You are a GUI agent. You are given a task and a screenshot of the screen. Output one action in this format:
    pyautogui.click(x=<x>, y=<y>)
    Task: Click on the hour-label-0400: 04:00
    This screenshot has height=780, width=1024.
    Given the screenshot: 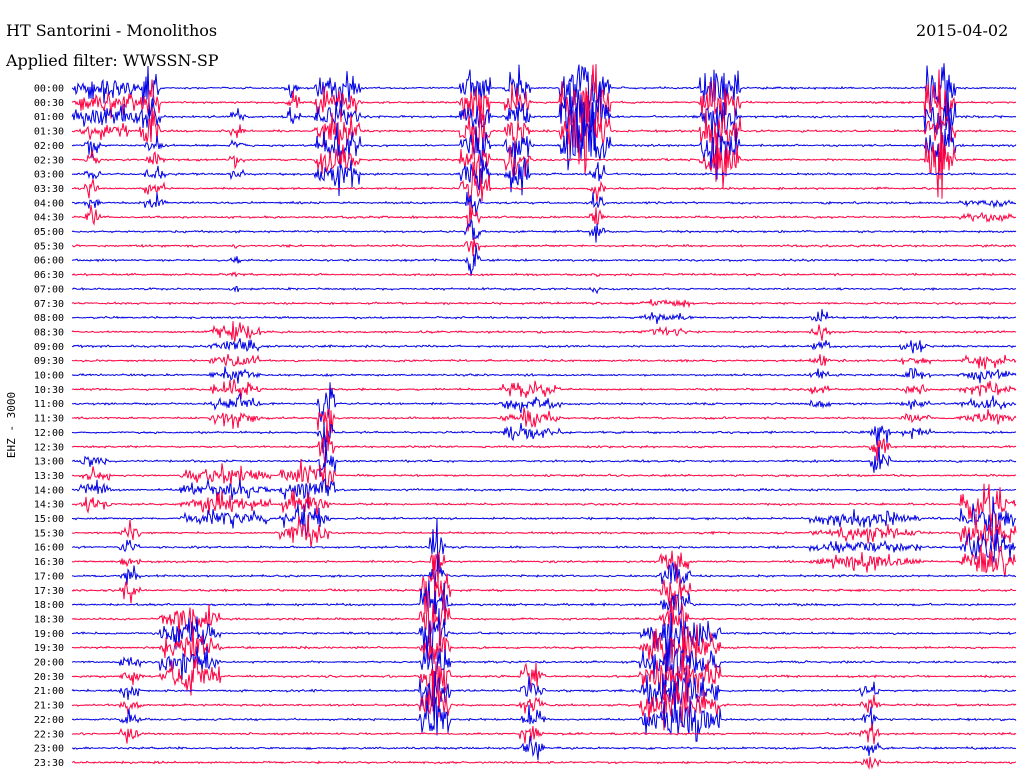 What is the action you would take?
    pyautogui.click(x=49, y=203)
    